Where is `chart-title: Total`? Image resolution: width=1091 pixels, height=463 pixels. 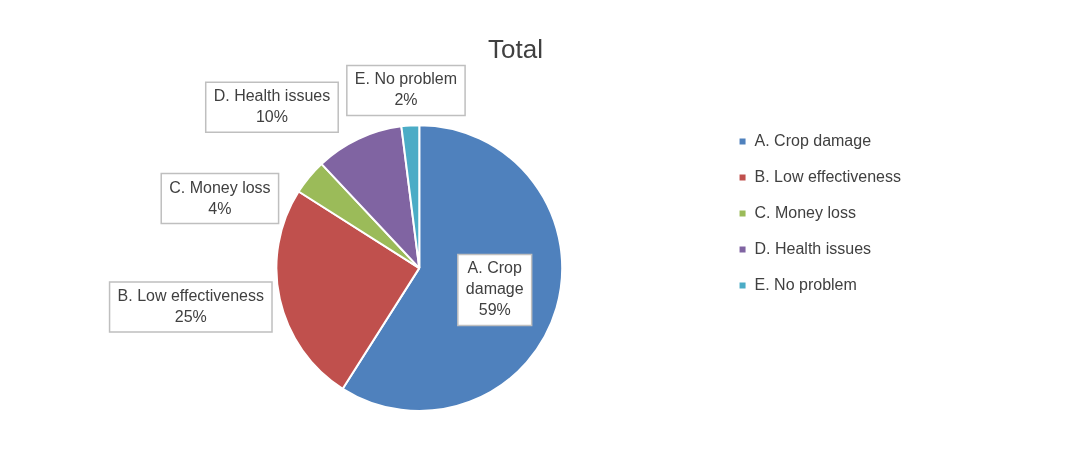 chart-title: Total is located at coordinates (515, 48).